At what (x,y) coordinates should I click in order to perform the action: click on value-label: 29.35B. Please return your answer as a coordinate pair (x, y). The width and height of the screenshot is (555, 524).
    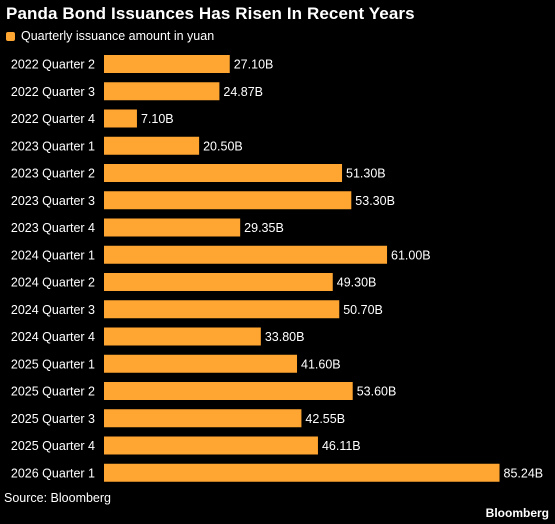
    Looking at the image, I should click on (264, 228).